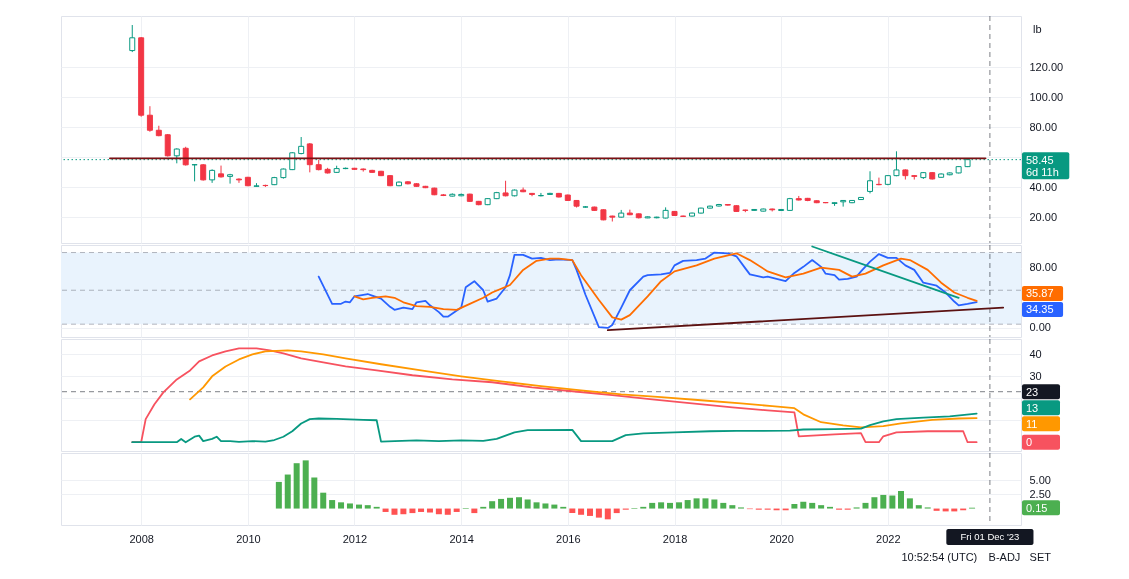 The width and height of the screenshot is (1129, 579). Describe the element at coordinates (1040, 479) in the screenshot. I see `y-tick-label: 5.00` at that location.